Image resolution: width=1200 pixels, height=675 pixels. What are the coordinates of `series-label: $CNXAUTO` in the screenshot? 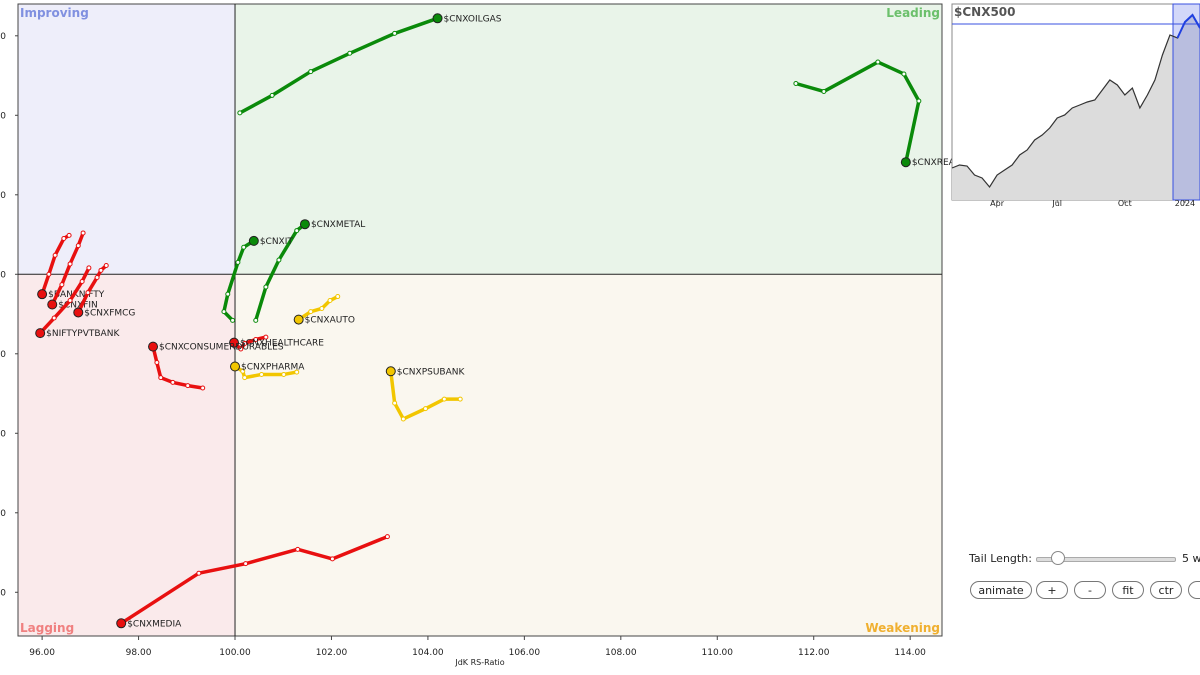 It's located at (330, 321).